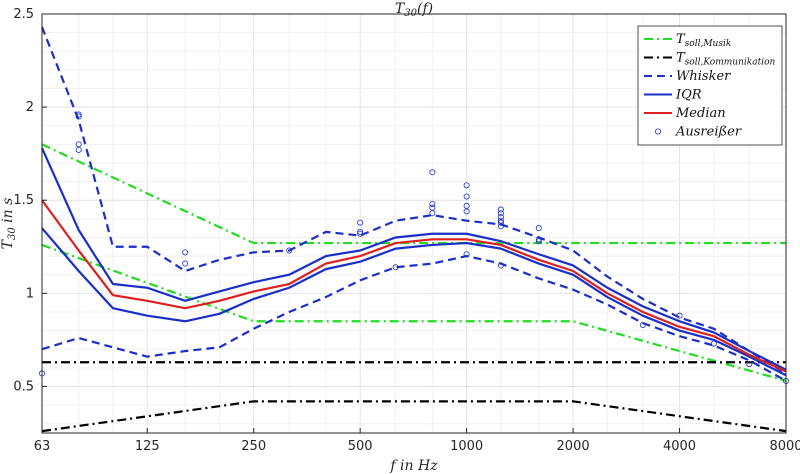 The image size is (800, 474). Describe the element at coordinates (679, 446) in the screenshot. I see `x-tick-label: 4000` at that location.